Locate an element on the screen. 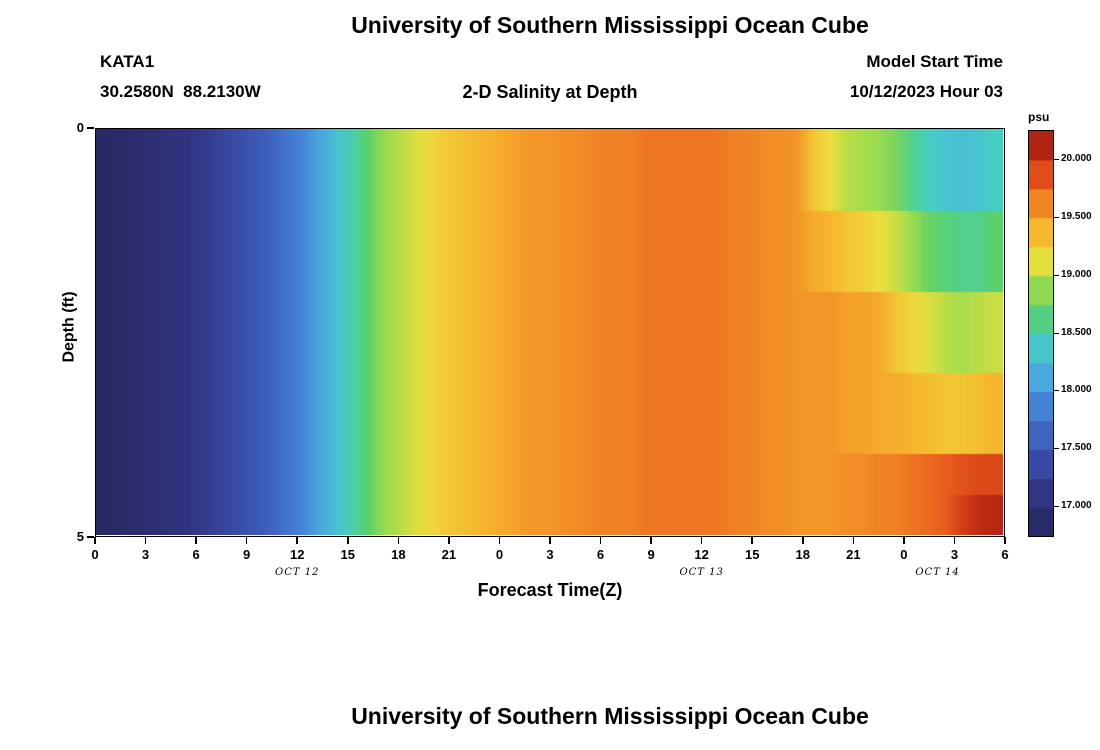 The image size is (1100, 750). colorbar-tick-label: 19.500 is located at coordinates (1076, 216).